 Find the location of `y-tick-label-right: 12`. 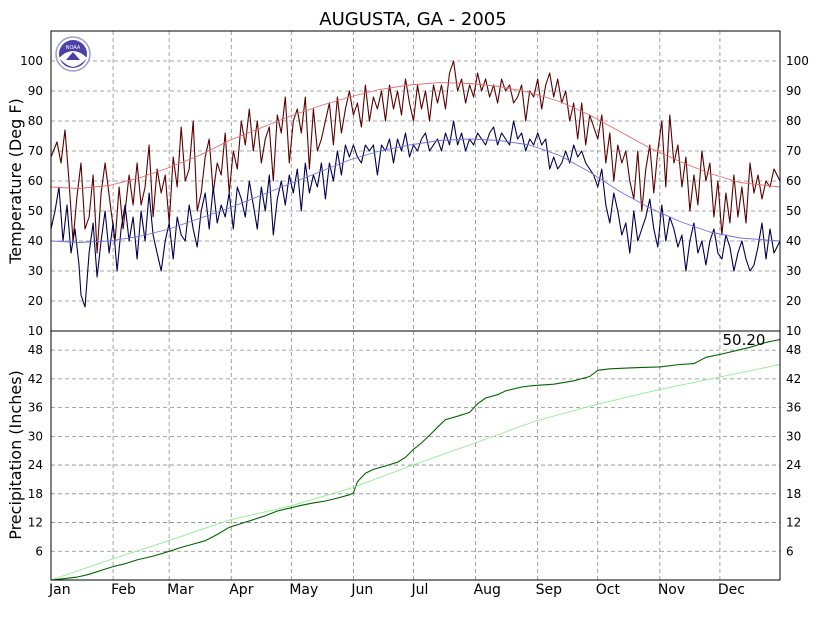

y-tick-label-right: 12 is located at coordinates (793, 523).